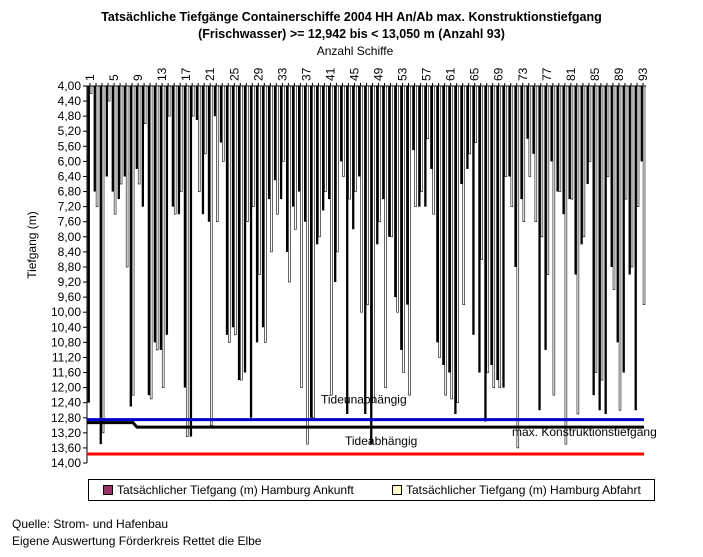 This screenshot has height=557, width=703. I want to click on x-tick-label: 17, so click(186, 74).